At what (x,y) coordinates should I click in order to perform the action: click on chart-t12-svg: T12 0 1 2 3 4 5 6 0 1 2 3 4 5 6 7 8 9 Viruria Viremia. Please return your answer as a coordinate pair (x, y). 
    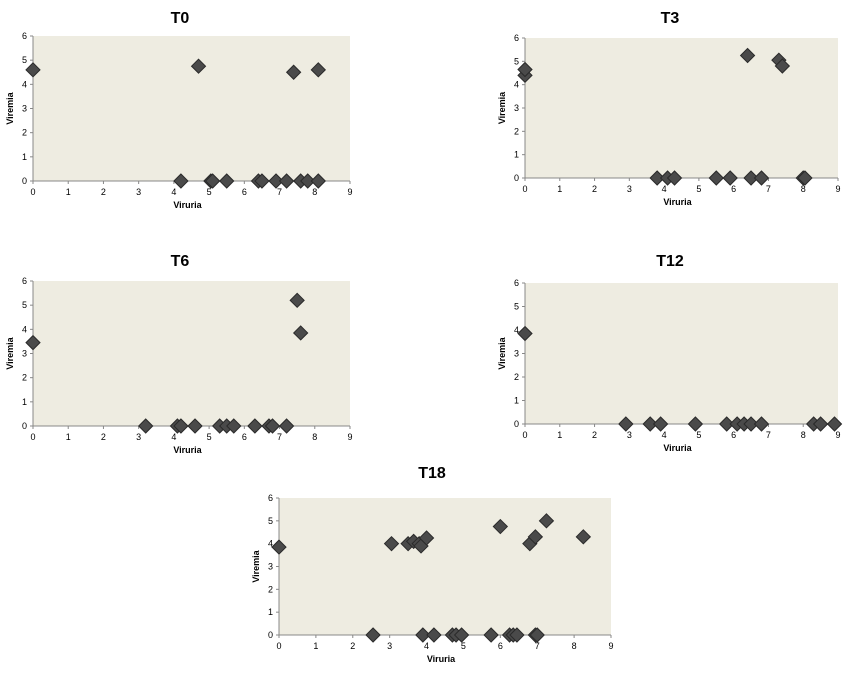
    Looking at the image, I should click on (670, 353).